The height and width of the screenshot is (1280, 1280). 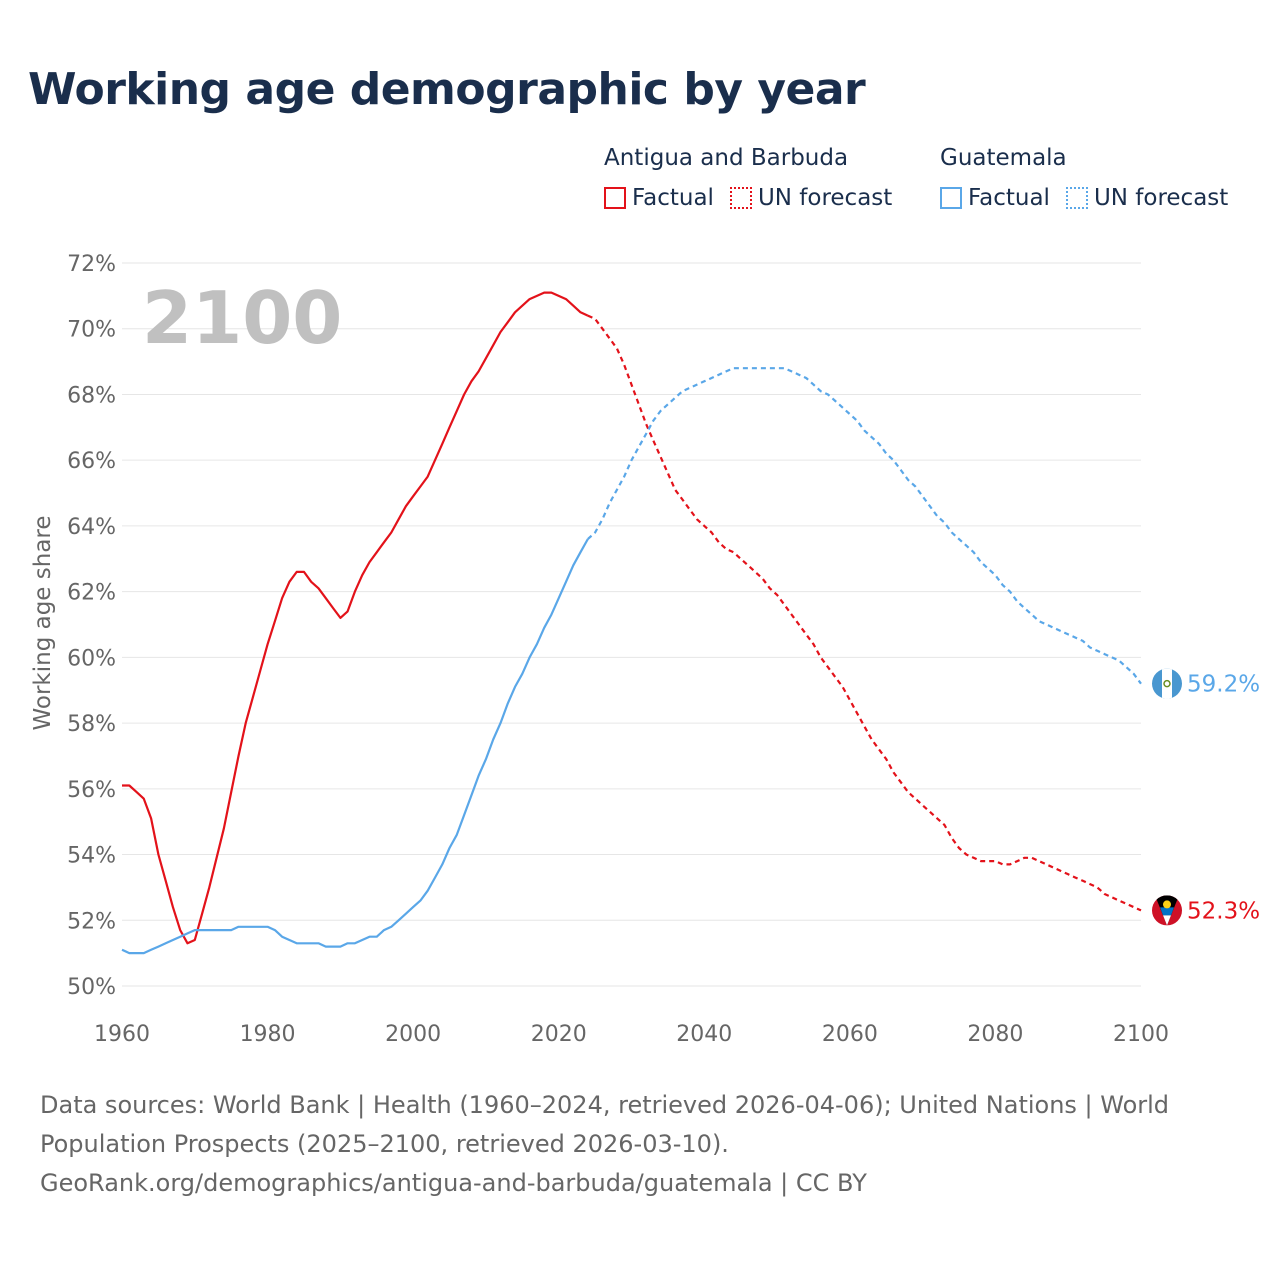 I want to click on end-label-antigua-and-barbuda: 52.3%, so click(x=1223, y=911).